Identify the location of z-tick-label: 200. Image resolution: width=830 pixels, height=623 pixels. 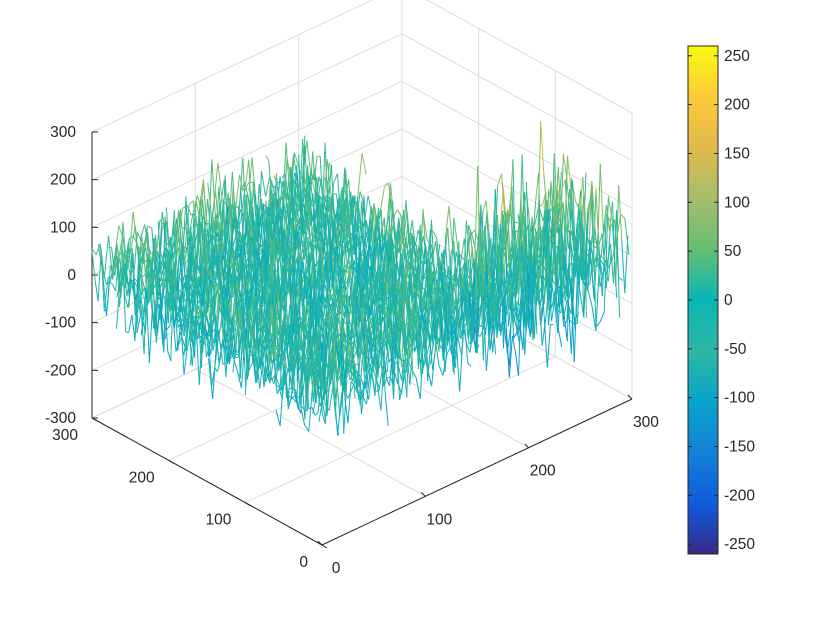
(63, 180).